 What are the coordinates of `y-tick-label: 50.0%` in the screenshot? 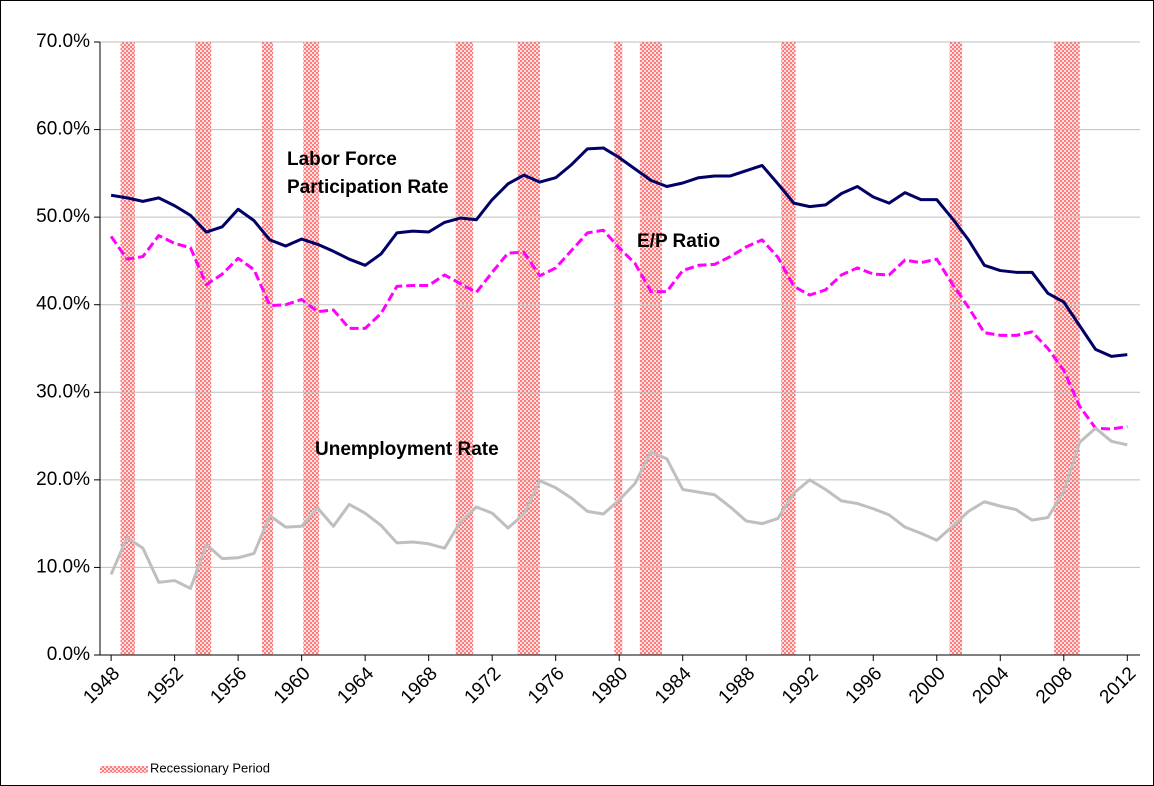 It's located at (63, 216).